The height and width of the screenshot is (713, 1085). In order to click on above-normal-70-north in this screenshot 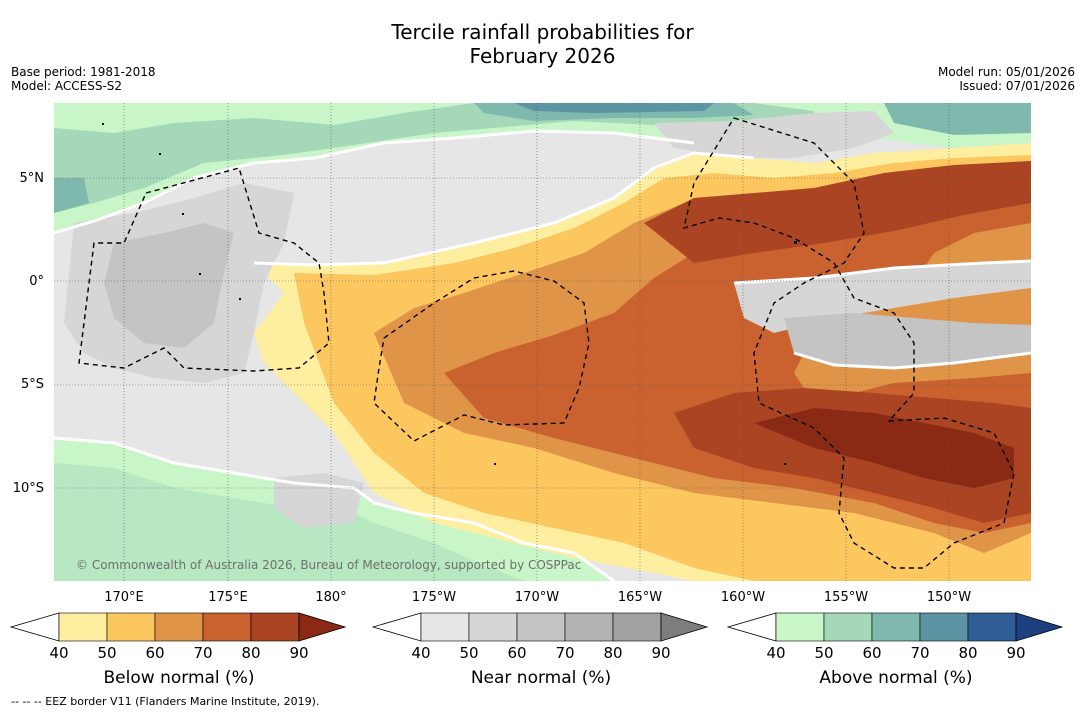, I will do `click(614, 108)`.